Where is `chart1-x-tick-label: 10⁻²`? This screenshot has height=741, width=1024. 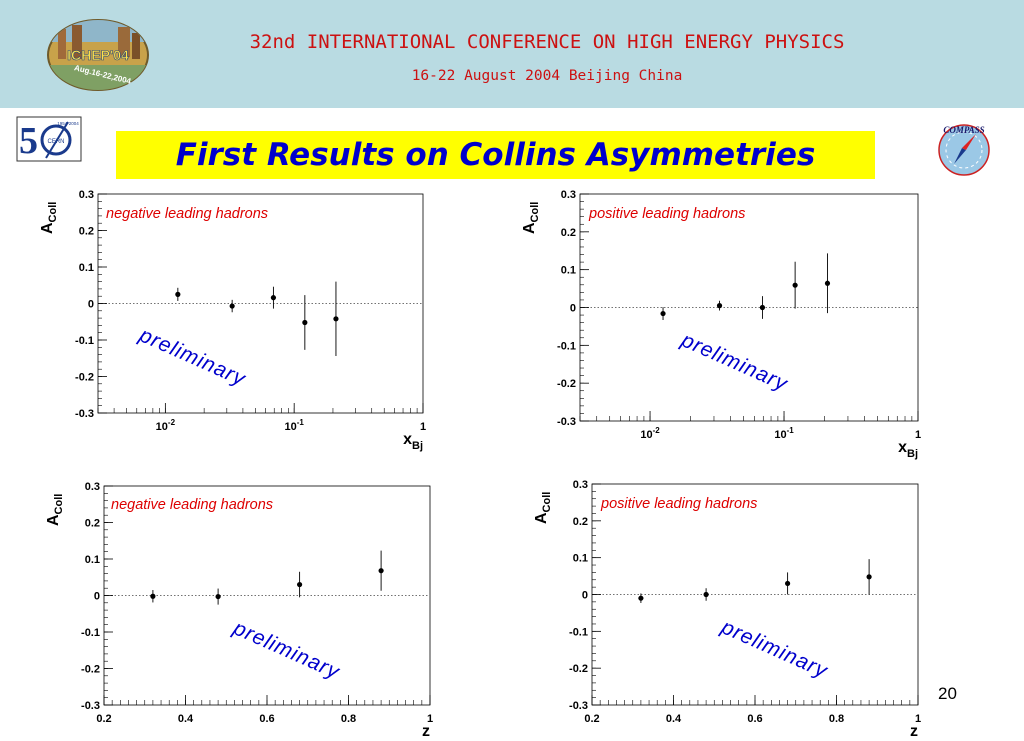
chart1-x-tick-label: 10⁻² is located at coordinates (166, 425).